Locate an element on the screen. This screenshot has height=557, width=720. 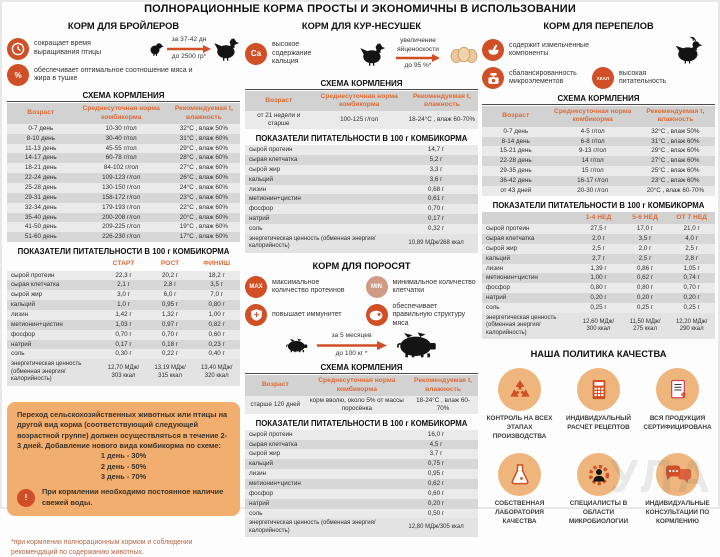
cell-value: 18-24°C , влаж 60-70% is located at coordinates (443, 404).